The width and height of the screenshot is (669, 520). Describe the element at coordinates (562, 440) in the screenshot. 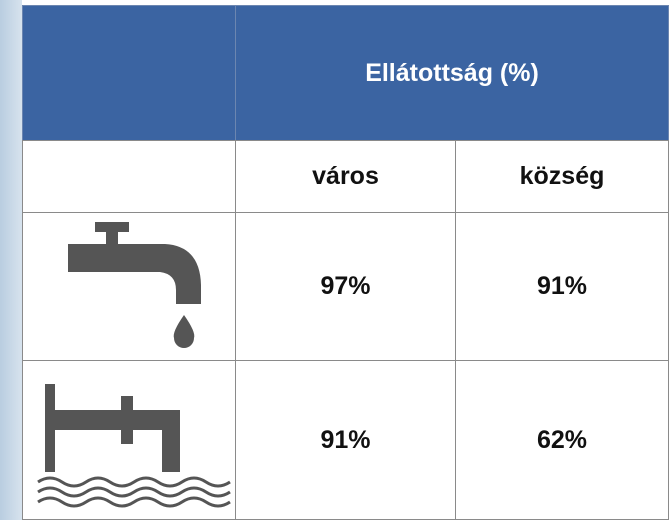

I see `value-cell: 62%` at that location.